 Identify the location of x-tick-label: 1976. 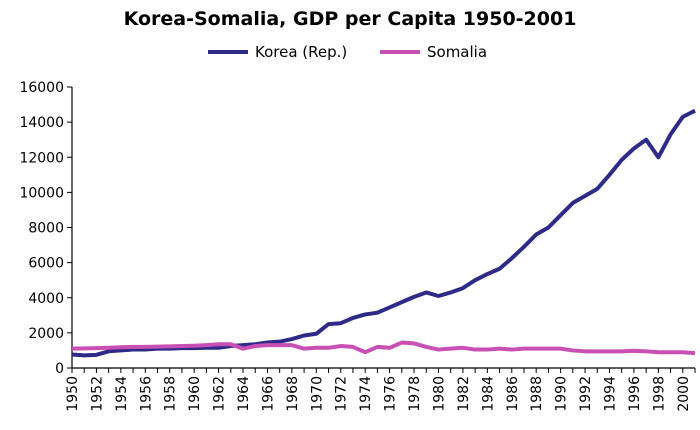
(391, 394).